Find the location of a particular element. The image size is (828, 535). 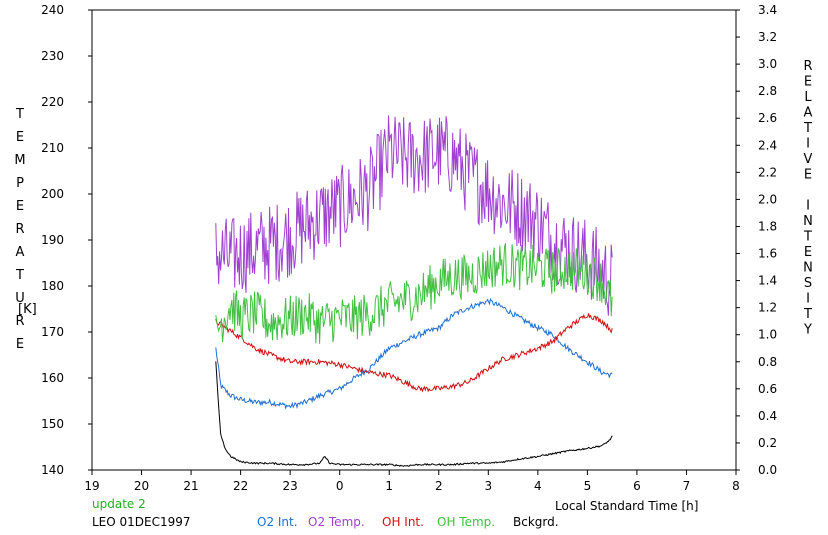

x-tick-label: 5 is located at coordinates (588, 486).